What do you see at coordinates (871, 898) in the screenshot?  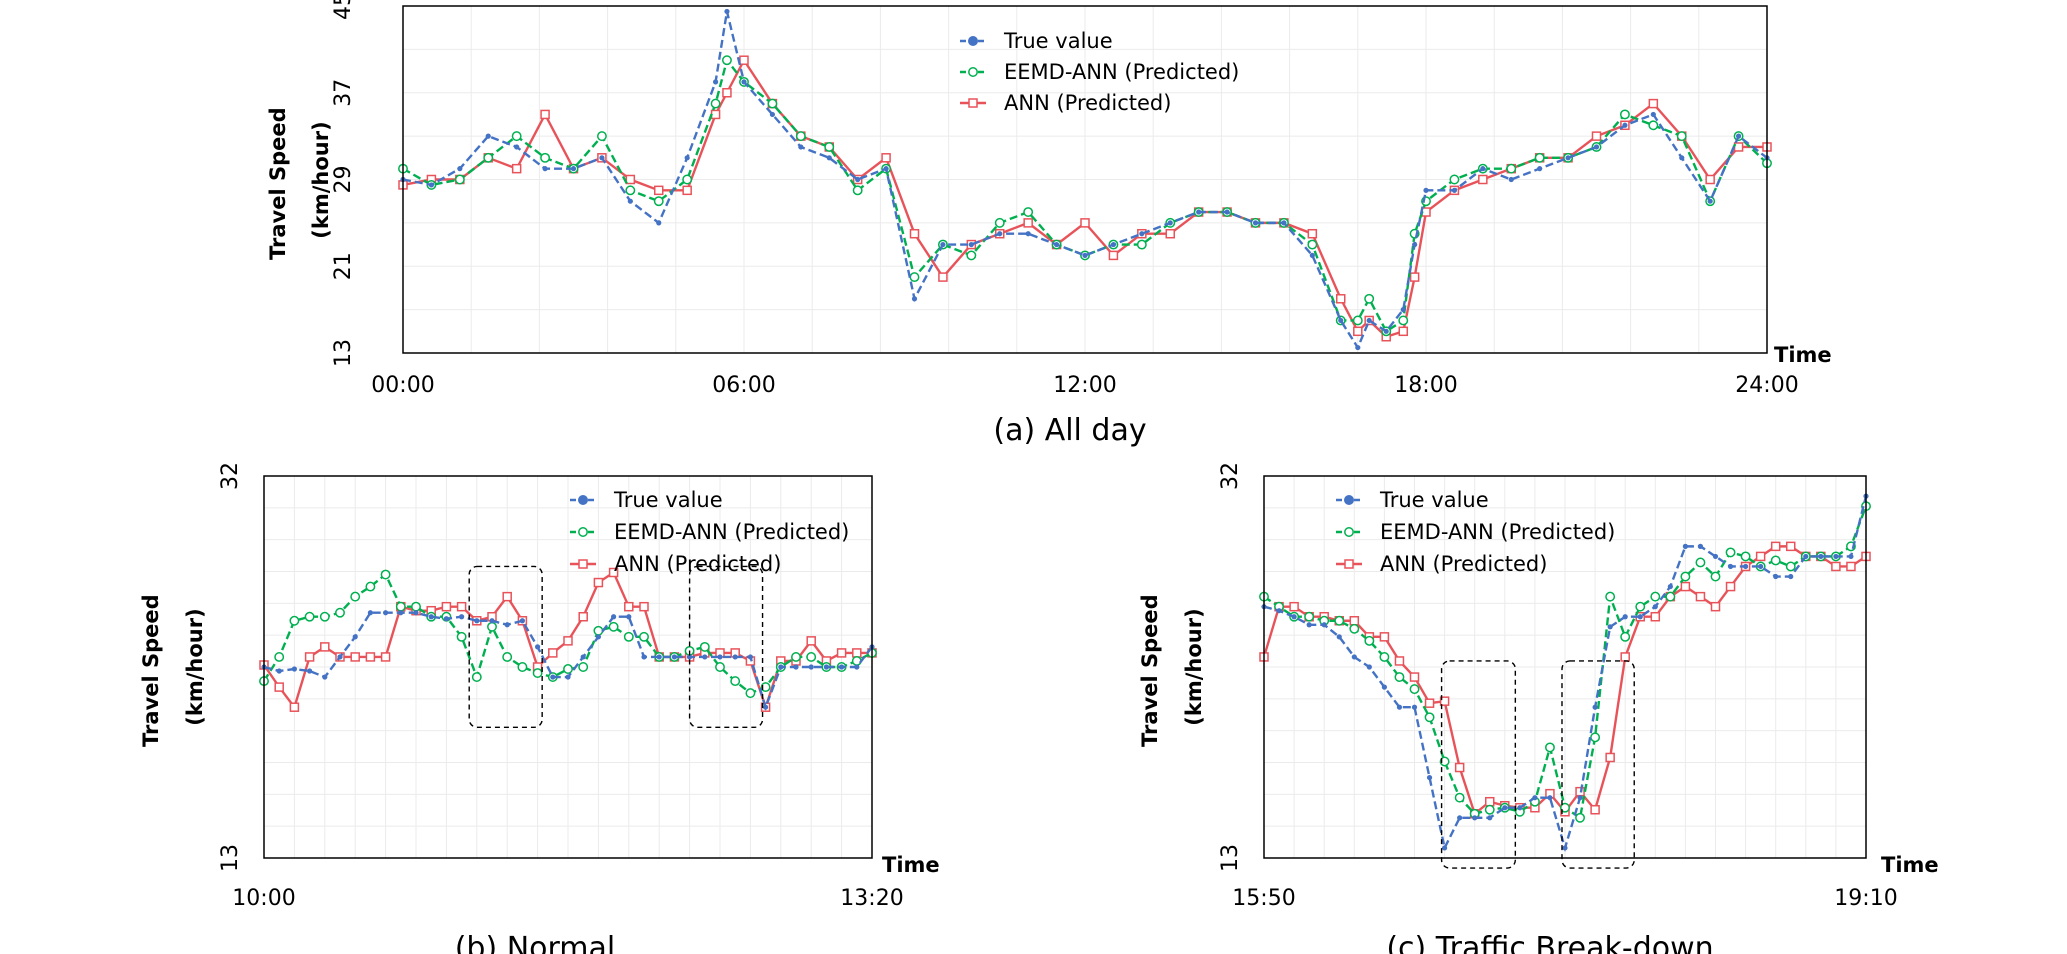 I see `x-tick-label: 13:20` at bounding box center [871, 898].